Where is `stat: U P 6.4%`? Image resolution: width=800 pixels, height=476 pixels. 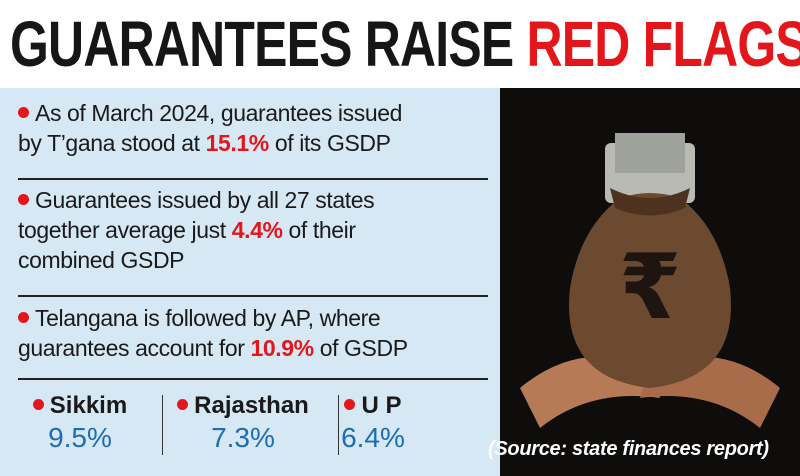
stat: U P 6.4% is located at coordinates (373, 423).